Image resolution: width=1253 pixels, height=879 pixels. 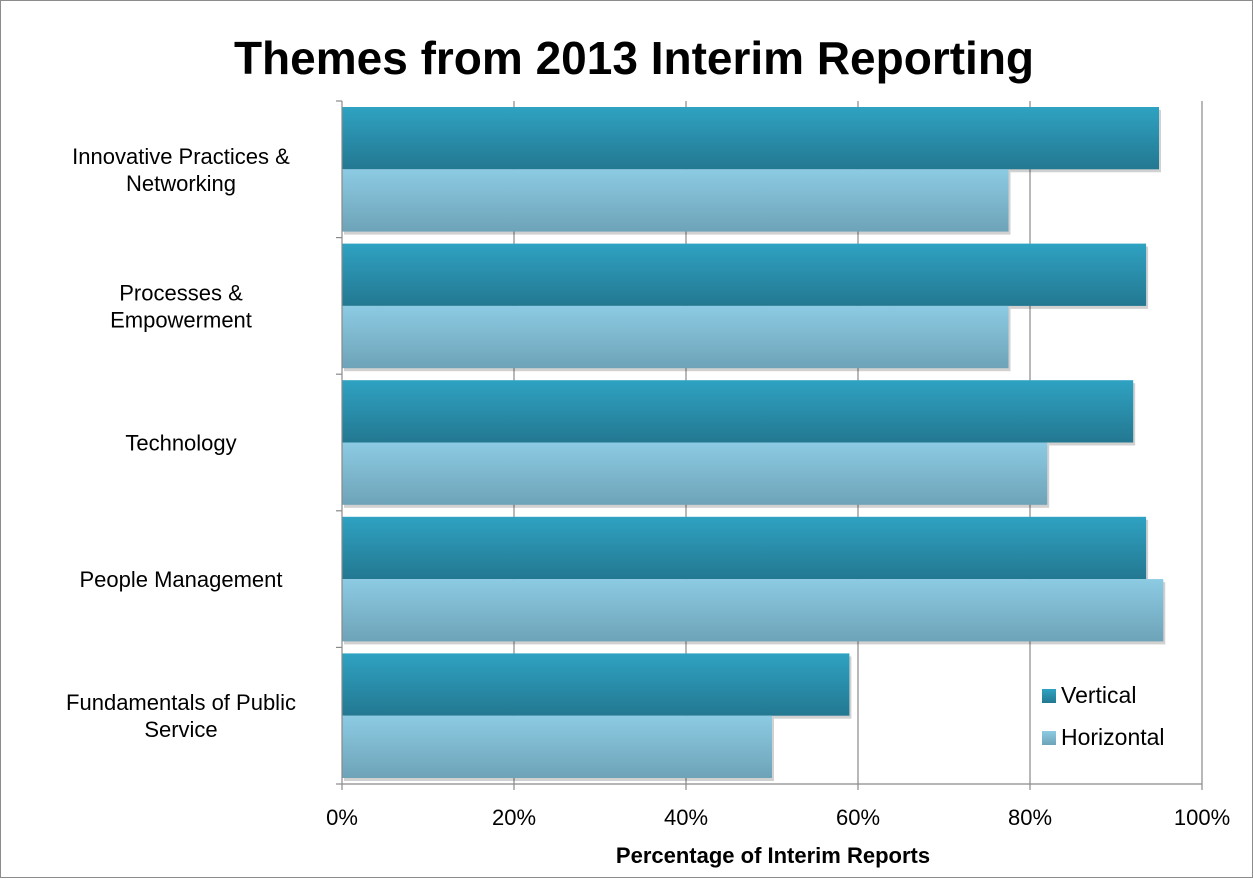 What do you see at coordinates (181, 306) in the screenshot?
I see `category-label-1: Processes & Empowerment` at bounding box center [181, 306].